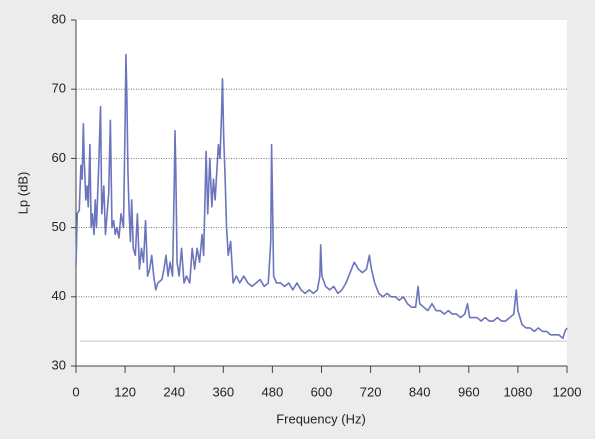 This screenshot has width=595, height=439. Describe the element at coordinates (517, 391) in the screenshot. I see `x-tick-label: 1080` at that location.